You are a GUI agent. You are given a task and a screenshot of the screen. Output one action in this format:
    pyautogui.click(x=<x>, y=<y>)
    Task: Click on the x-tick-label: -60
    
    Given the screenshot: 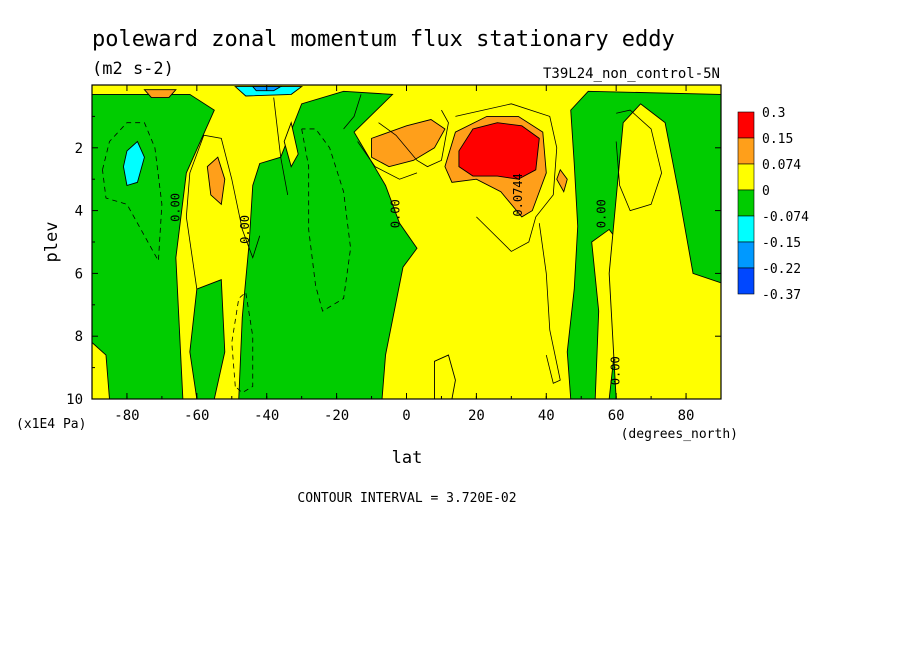 What is the action you would take?
    pyautogui.click(x=196, y=416)
    